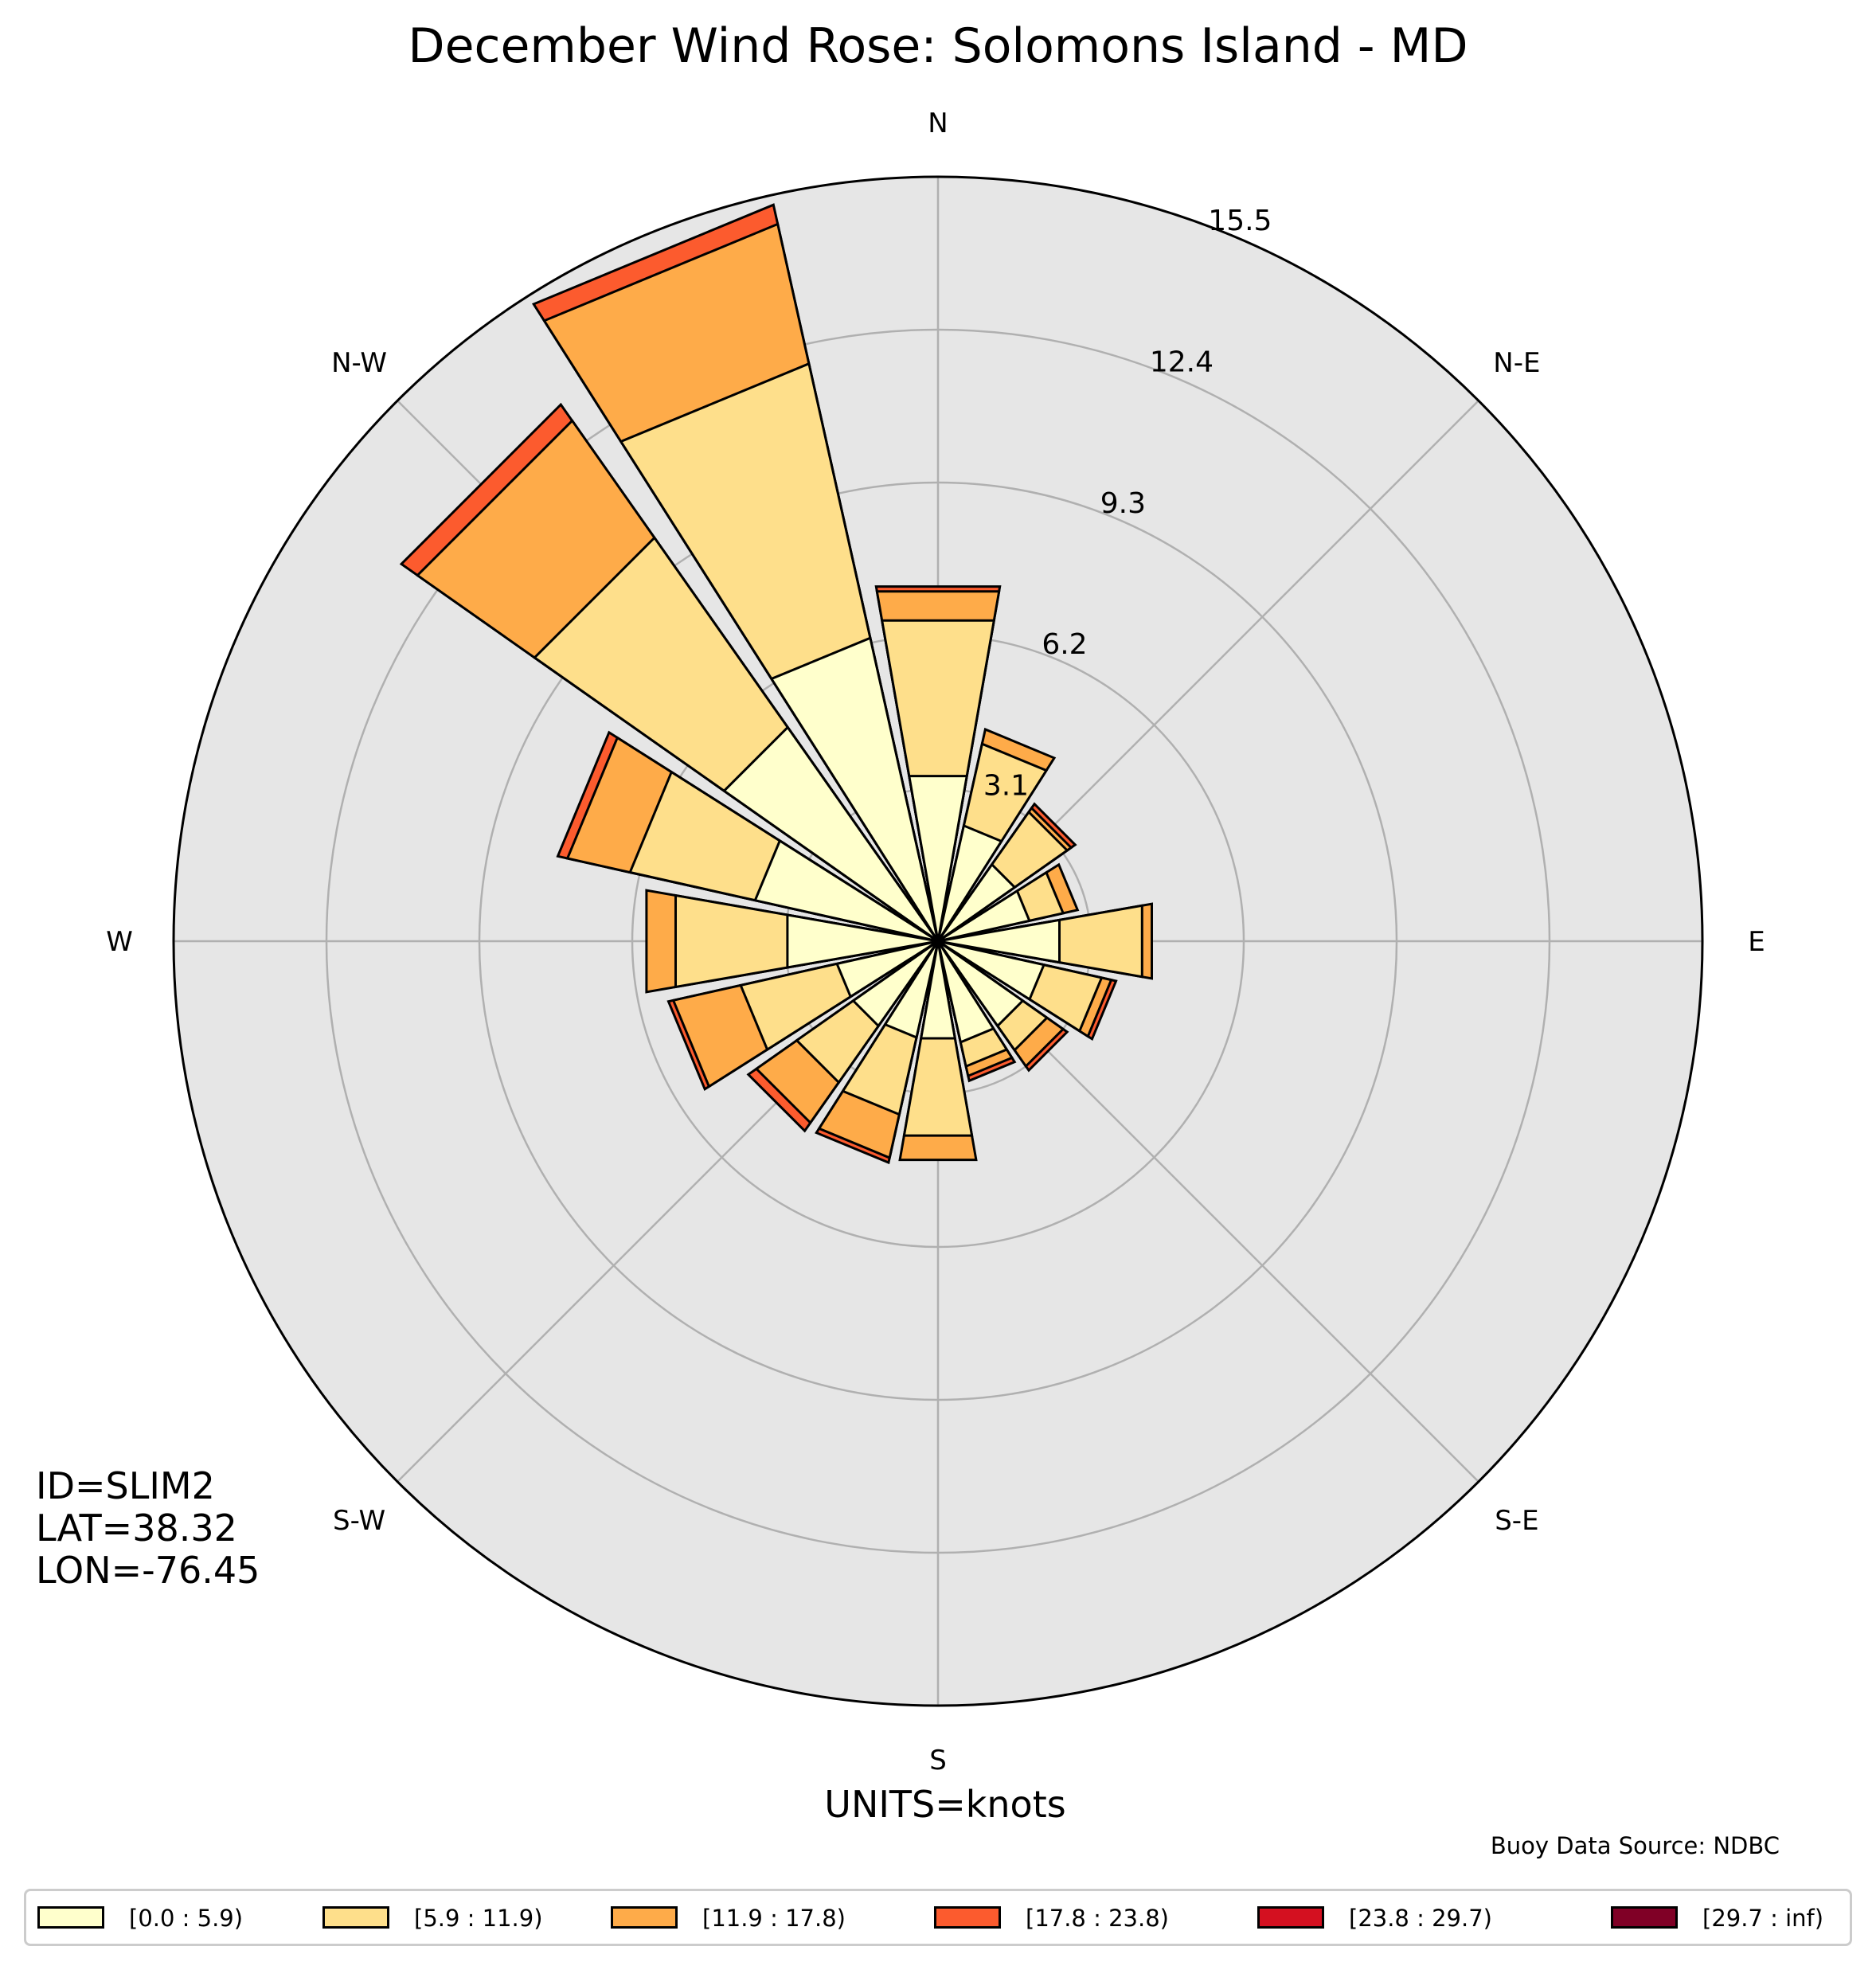  What do you see at coordinates (1064, 644) in the screenshot?
I see `radial-tick-label: 6.2` at bounding box center [1064, 644].